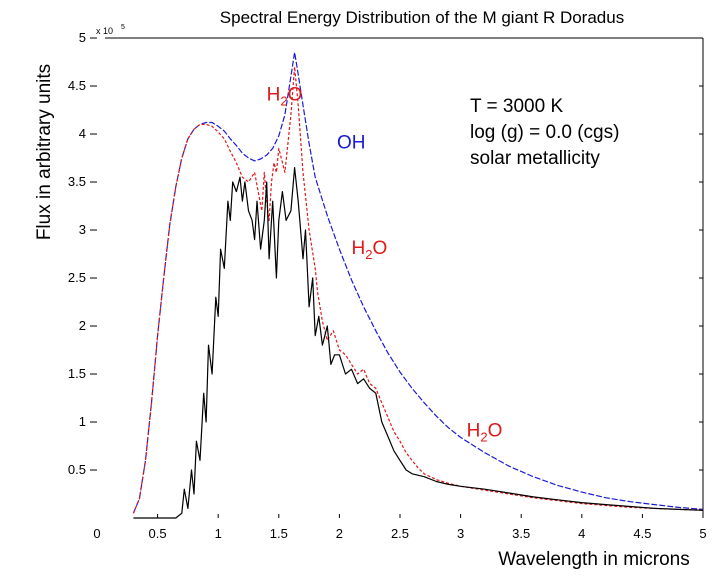 This screenshot has height=583, width=727. What do you see at coordinates (44, 152) in the screenshot?
I see `y-axis-label: Flux in arbitrary units` at bounding box center [44, 152].